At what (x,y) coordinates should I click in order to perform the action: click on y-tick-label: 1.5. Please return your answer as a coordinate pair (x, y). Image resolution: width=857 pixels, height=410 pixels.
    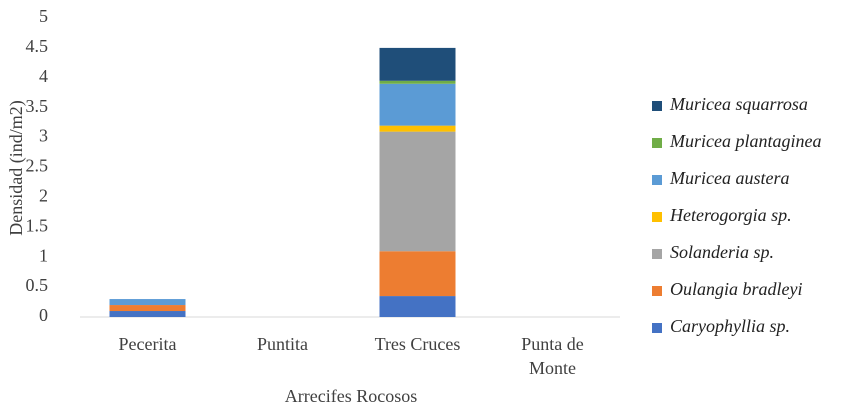
    Looking at the image, I should click on (37, 225).